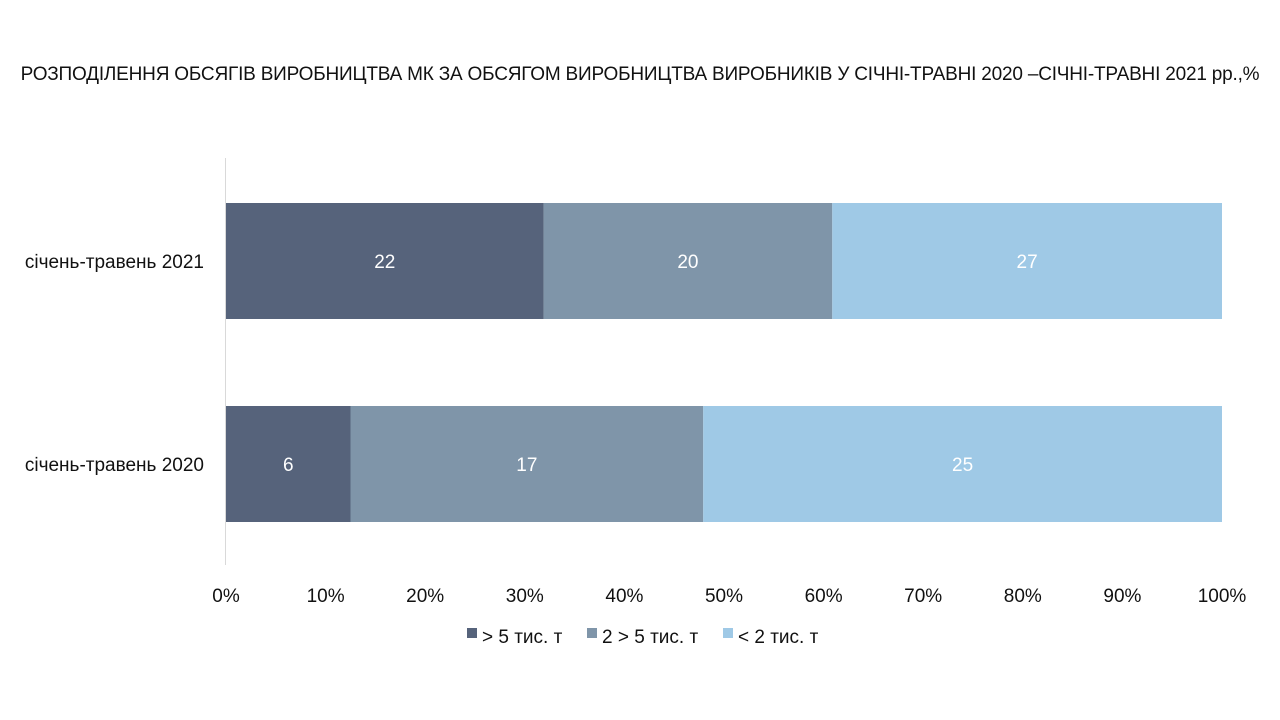 The height and width of the screenshot is (720, 1280). What do you see at coordinates (778, 637) in the screenshot?
I see `legend-label: < 2 тис. т` at bounding box center [778, 637].